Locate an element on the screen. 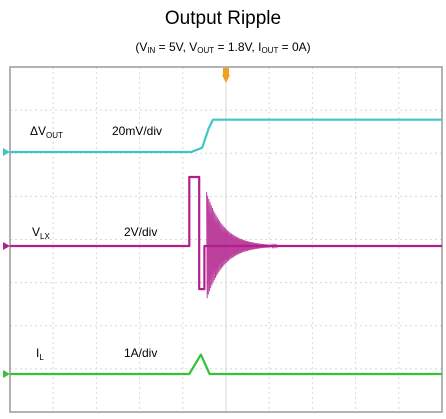 This screenshot has height=419, width=446. vout-sub: OUT is located at coordinates (206, 50).